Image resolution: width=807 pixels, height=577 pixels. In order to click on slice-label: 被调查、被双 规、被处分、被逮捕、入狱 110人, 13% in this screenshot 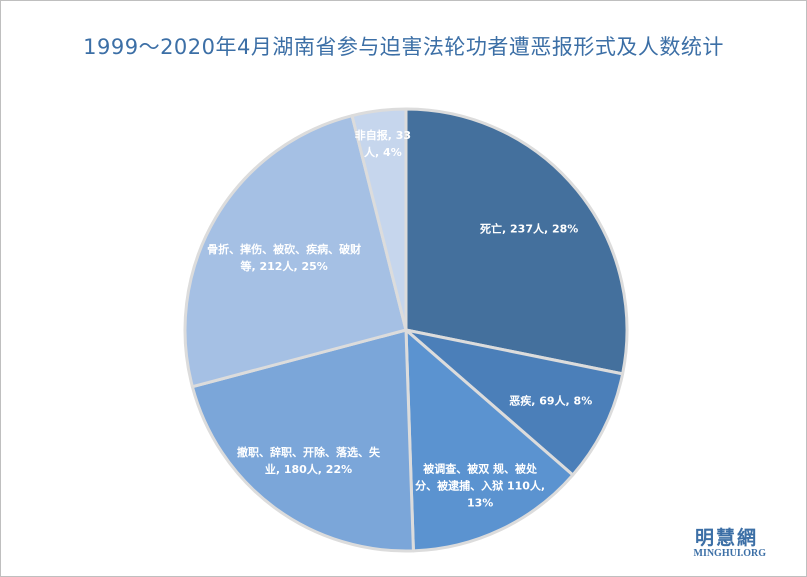, I will do `click(480, 486)`.